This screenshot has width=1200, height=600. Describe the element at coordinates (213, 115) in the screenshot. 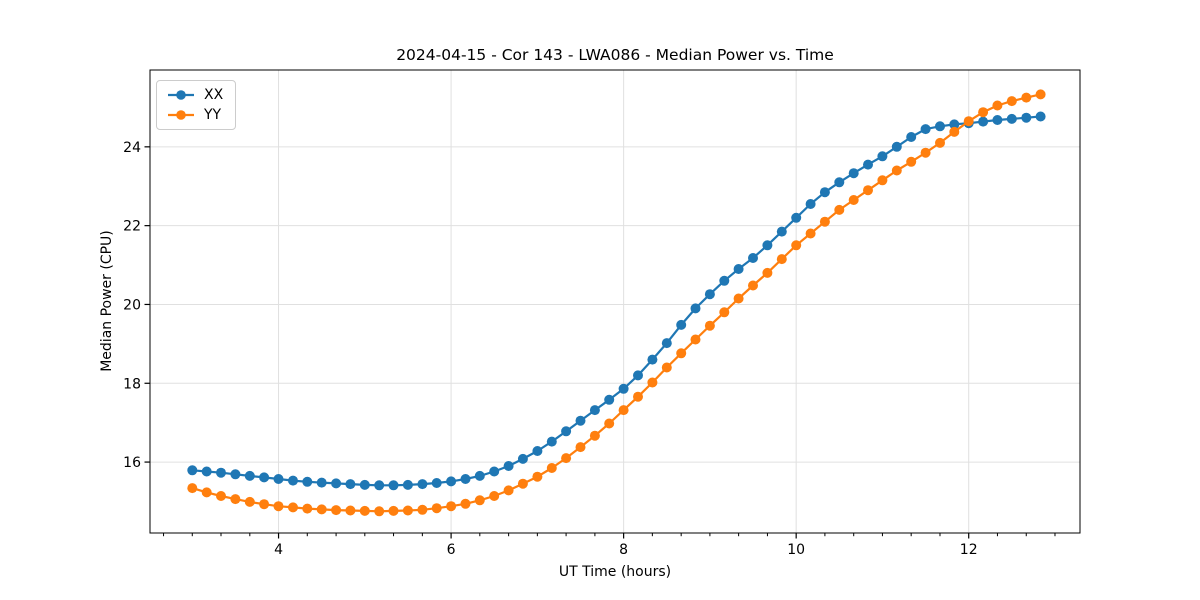

I see `legend-label-yy: YY` at that location.